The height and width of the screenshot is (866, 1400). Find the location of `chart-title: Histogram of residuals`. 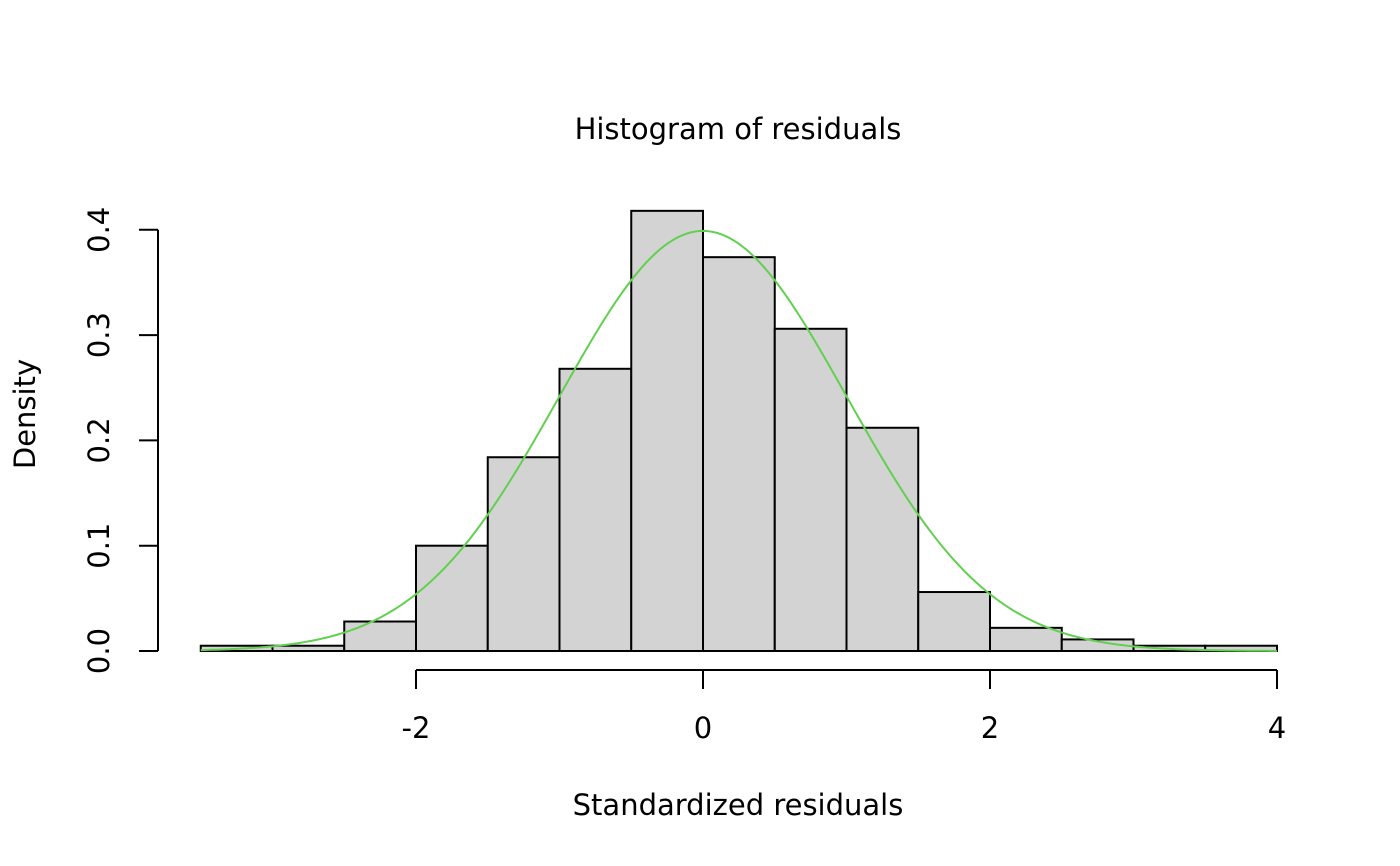

chart-title: Histogram of residuals is located at coordinates (738, 129).